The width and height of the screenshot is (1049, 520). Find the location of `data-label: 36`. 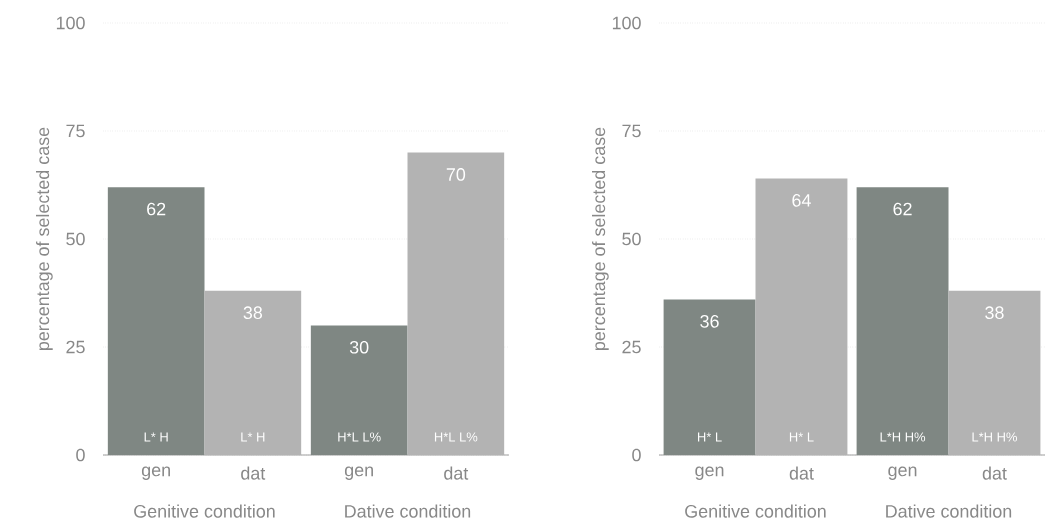

data-label: 36 is located at coordinates (709, 321).